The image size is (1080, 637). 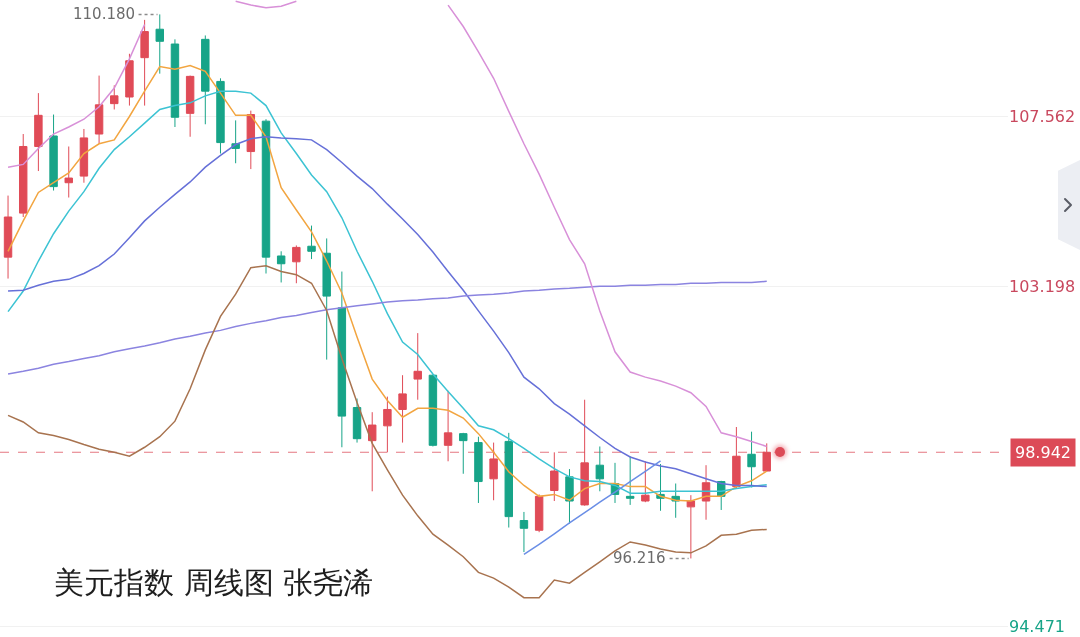 What do you see at coordinates (1043, 452) in the screenshot?
I see `ref-line-label: 98.942` at bounding box center [1043, 452].